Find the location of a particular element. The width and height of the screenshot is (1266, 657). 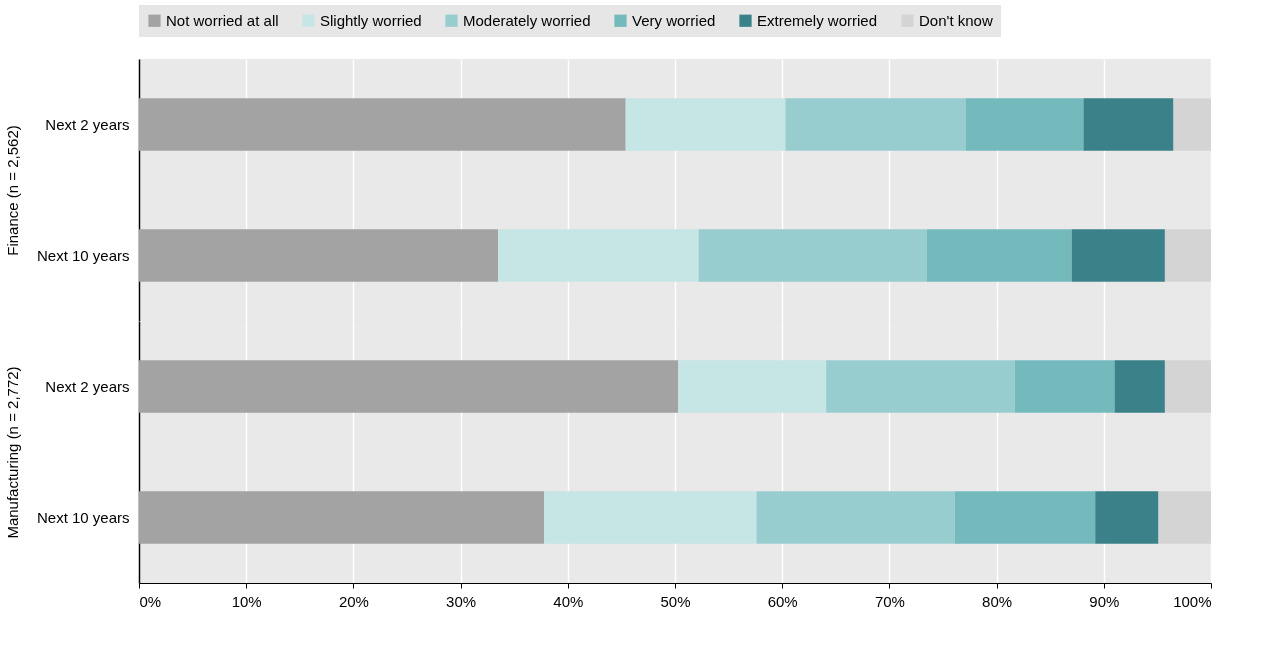

x-tick-label: 80% is located at coordinates (997, 601).